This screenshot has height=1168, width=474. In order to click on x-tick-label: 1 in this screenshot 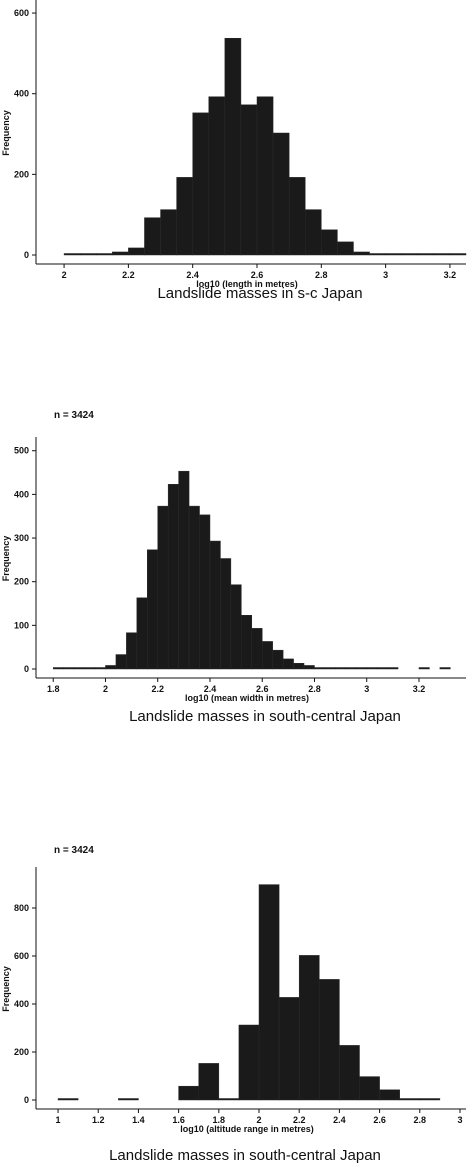, I will do `click(58, 1120)`.